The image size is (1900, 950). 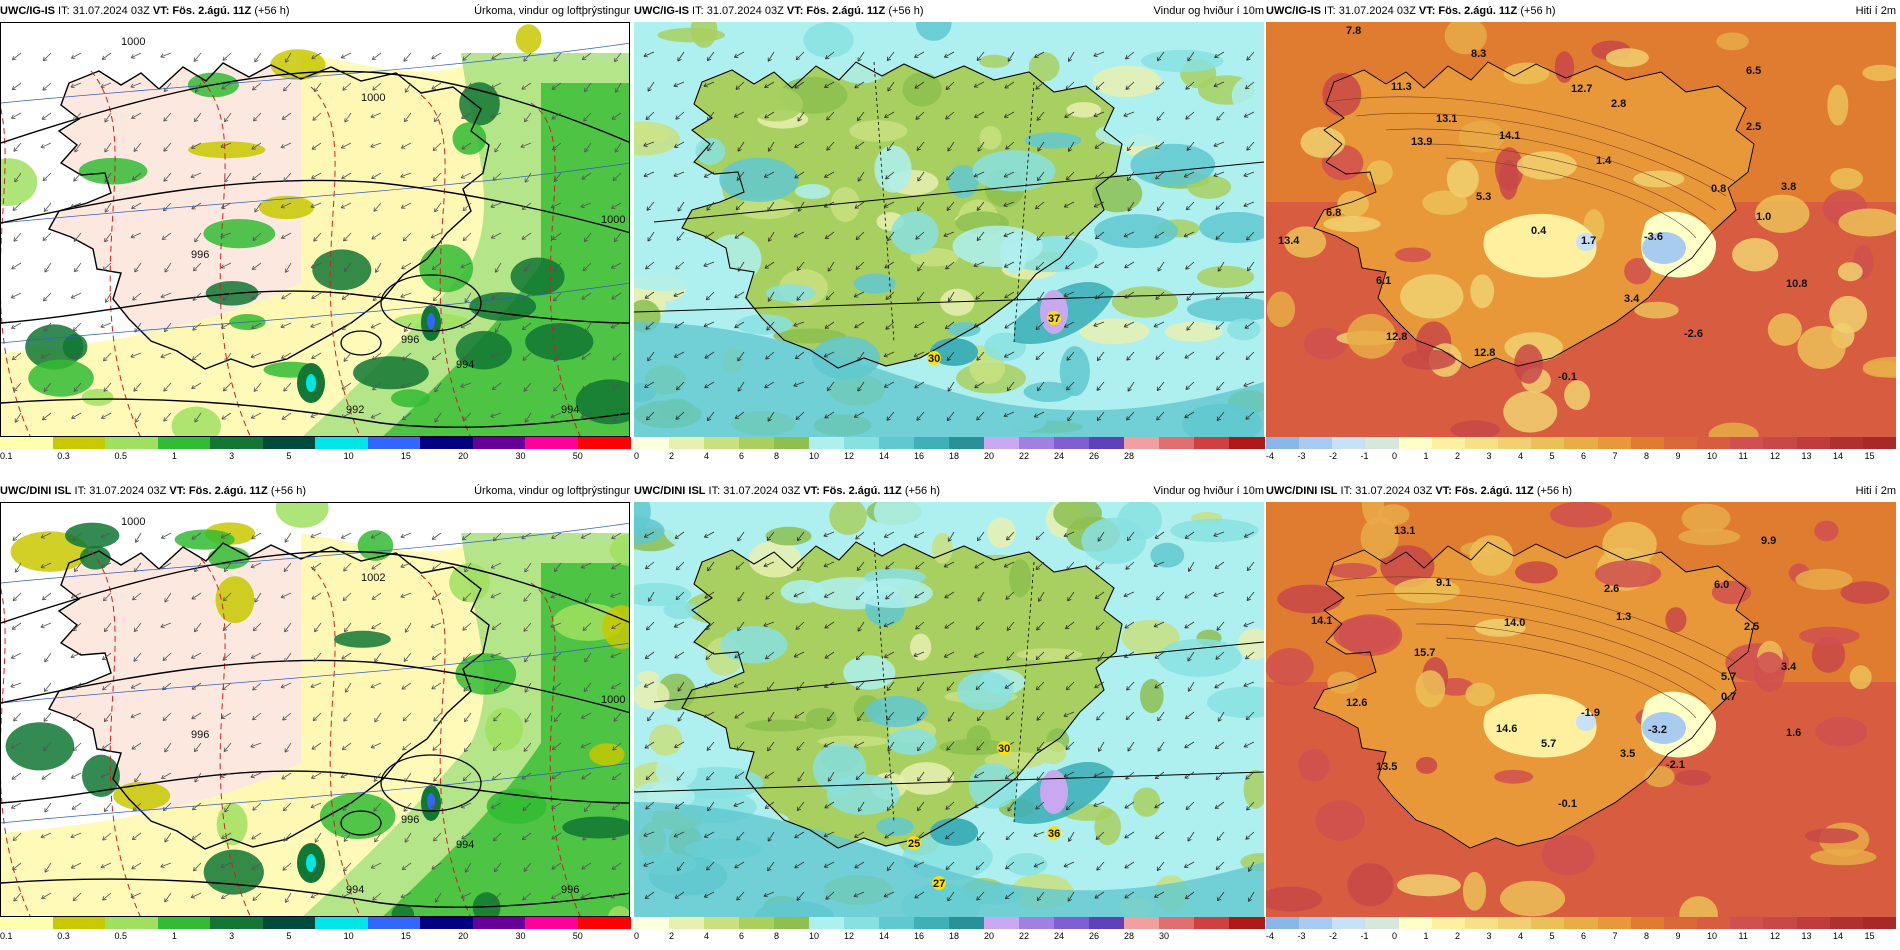 What do you see at coordinates (1024, 936) in the screenshot?
I see `colorbar-tick-label: 22` at bounding box center [1024, 936].